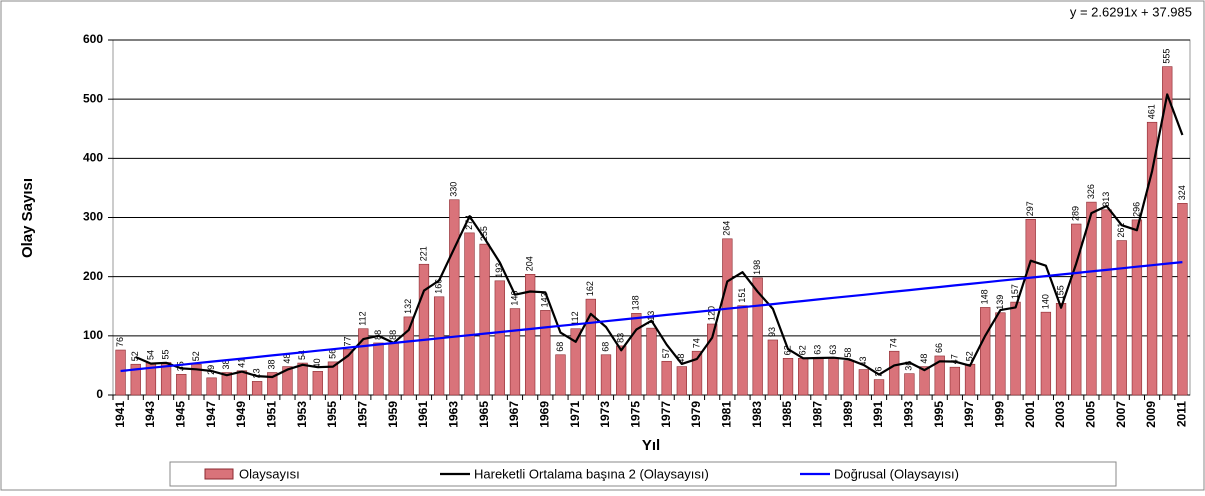 The height and width of the screenshot is (496, 1205). I want to click on x-tick-label: 1979, so click(696, 414).